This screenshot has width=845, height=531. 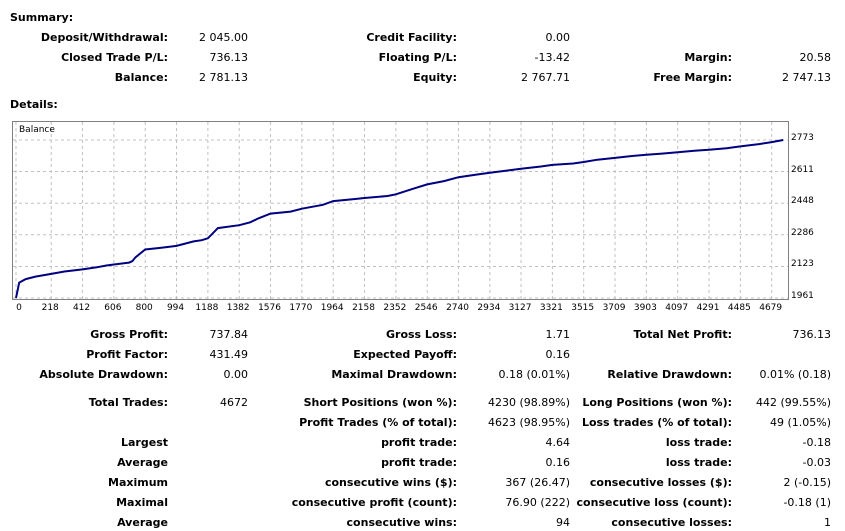 What do you see at coordinates (520, 308) in the screenshot?
I see `x-tick-label: 3127` at bounding box center [520, 308].